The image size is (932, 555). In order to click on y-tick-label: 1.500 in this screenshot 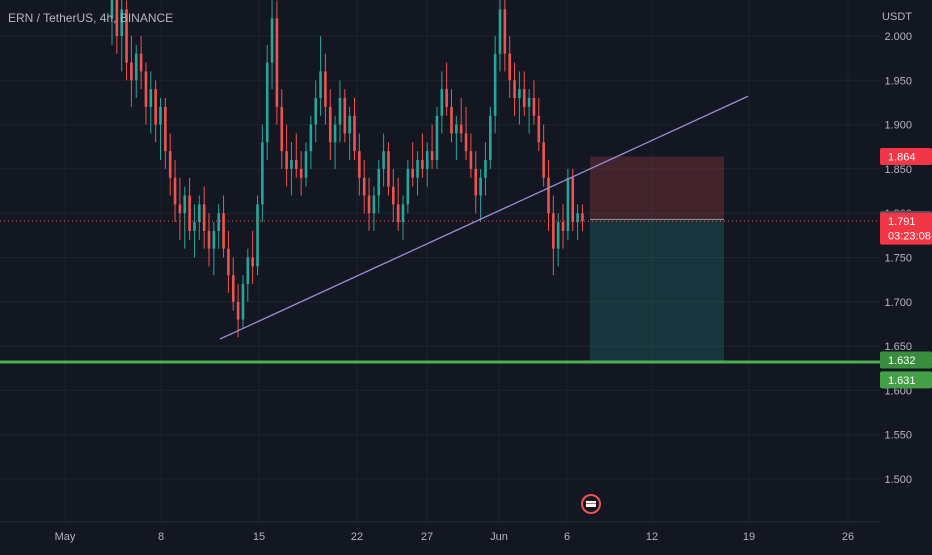, I will do `click(898, 480)`.